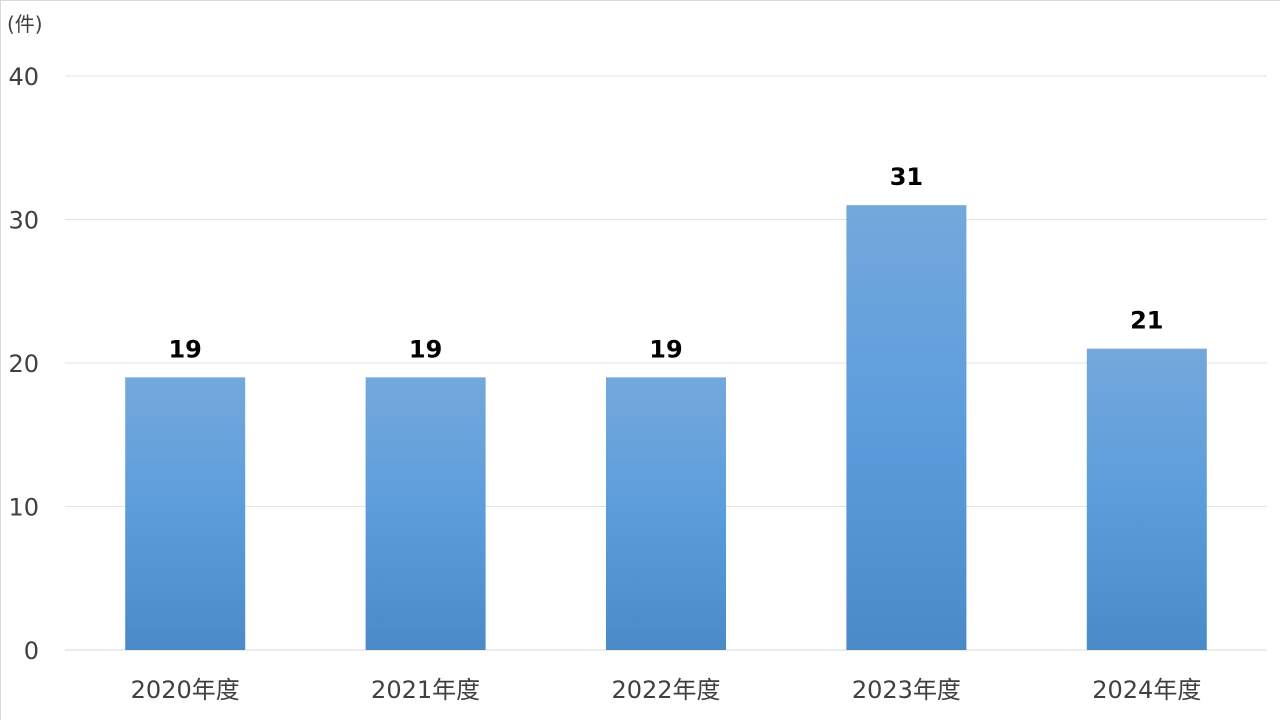  Describe the element at coordinates (906, 427) in the screenshot. I see `bar-2023年度` at that location.